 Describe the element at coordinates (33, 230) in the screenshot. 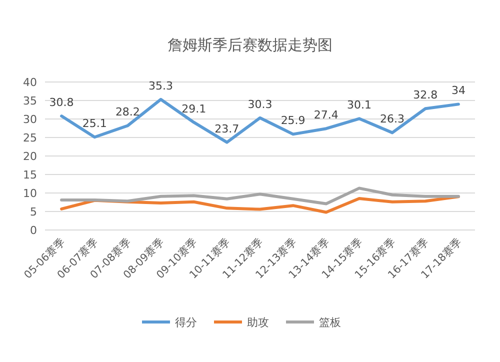

I see `y-tick-label: 0` at that location.